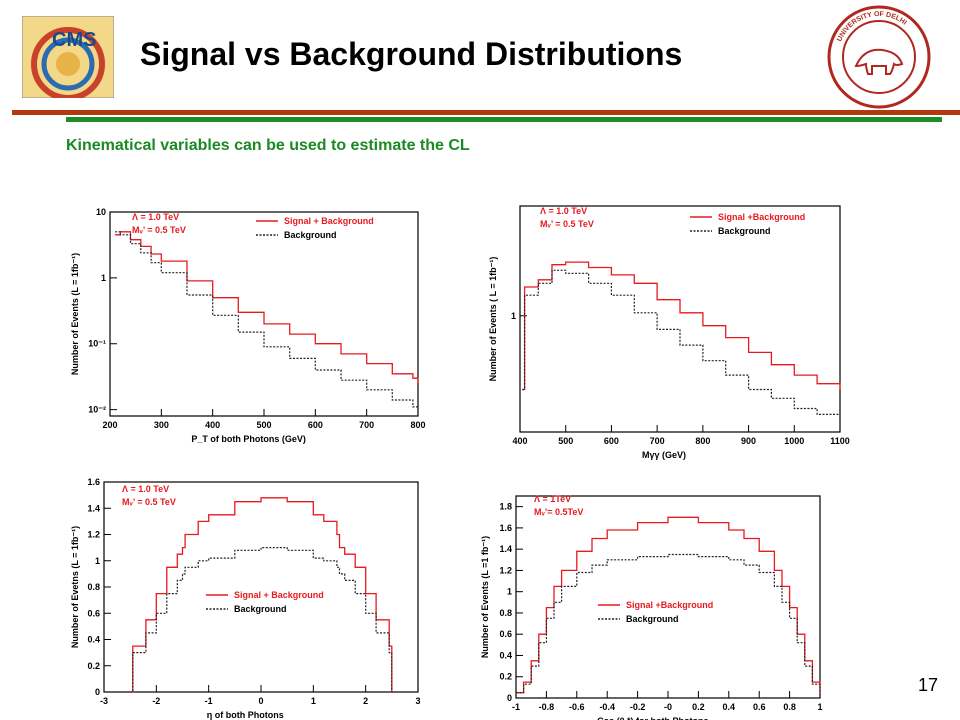  Describe the element at coordinates (493, 319) in the screenshot. I see `y-axis-label: Number of Events ( L = 1fb⁻¹)` at that location.